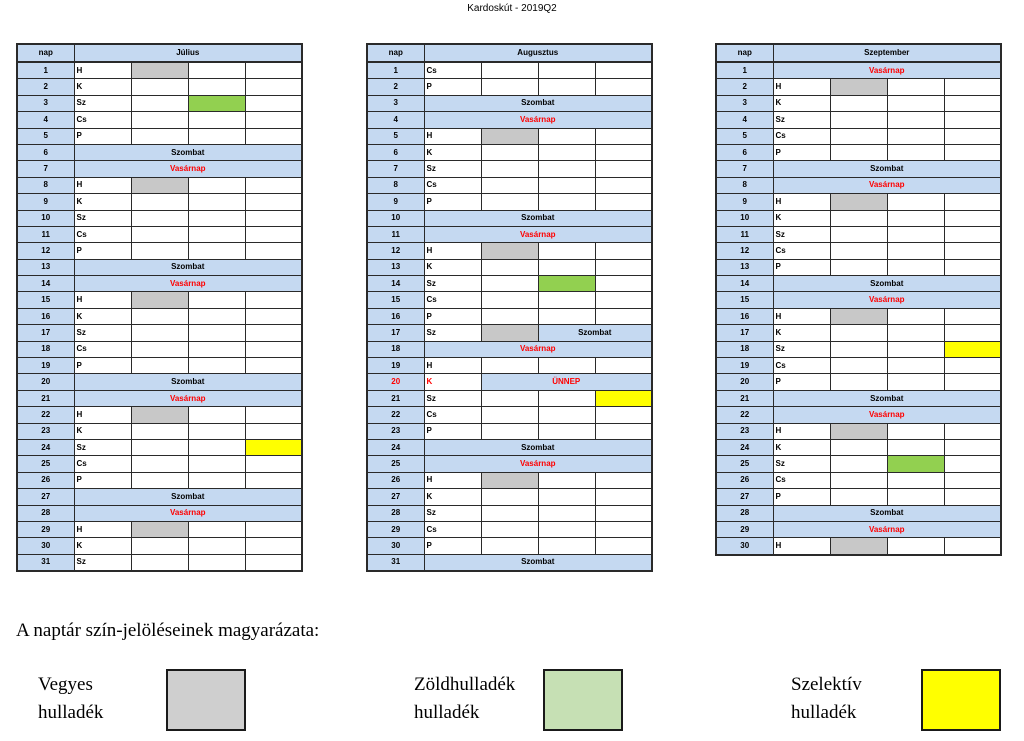  I want to click on table-row: 22 Vasárnap, so click(858, 415).